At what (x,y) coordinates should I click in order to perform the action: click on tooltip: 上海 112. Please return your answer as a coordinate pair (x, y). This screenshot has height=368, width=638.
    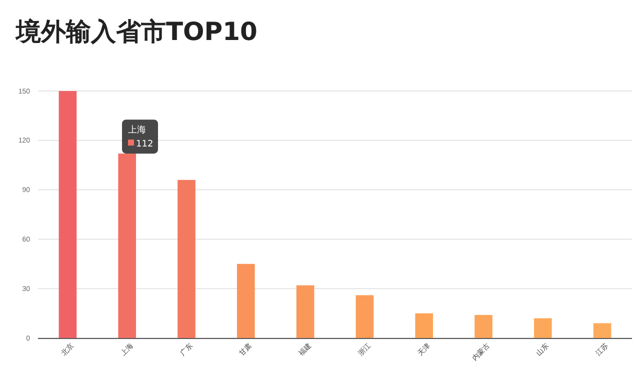
    Looking at the image, I should click on (140, 137).